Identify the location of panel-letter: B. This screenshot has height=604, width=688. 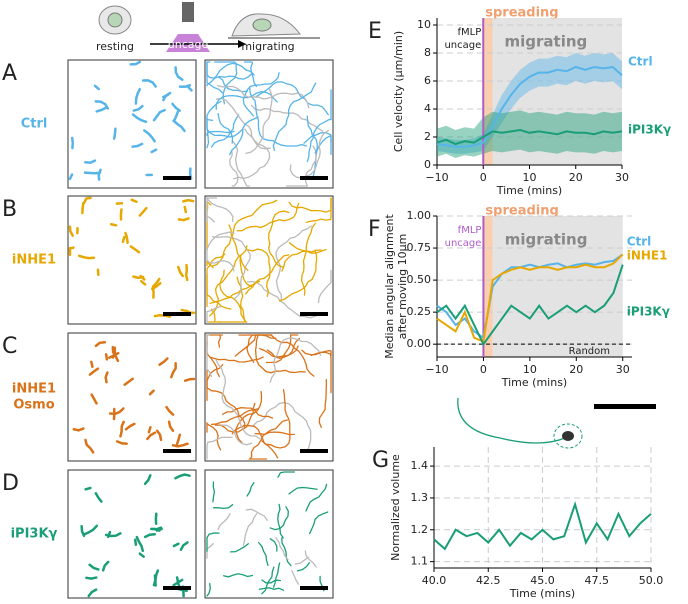
(9, 209).